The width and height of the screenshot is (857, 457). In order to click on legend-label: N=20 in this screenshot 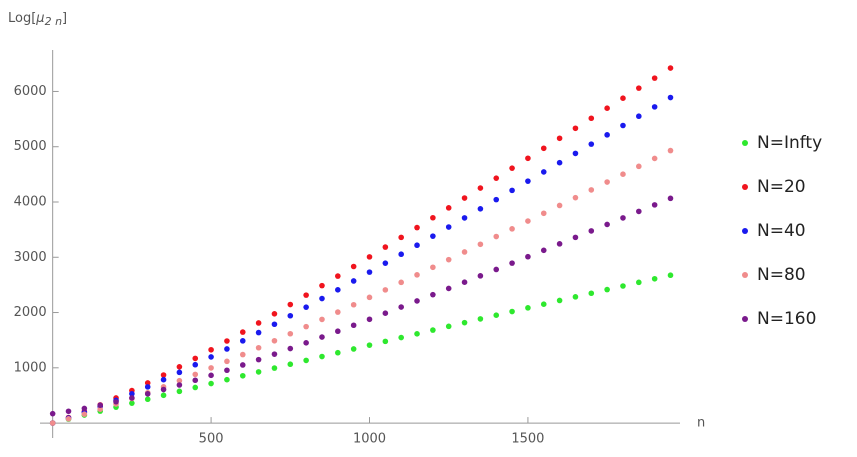, I will do `click(781, 187)`.